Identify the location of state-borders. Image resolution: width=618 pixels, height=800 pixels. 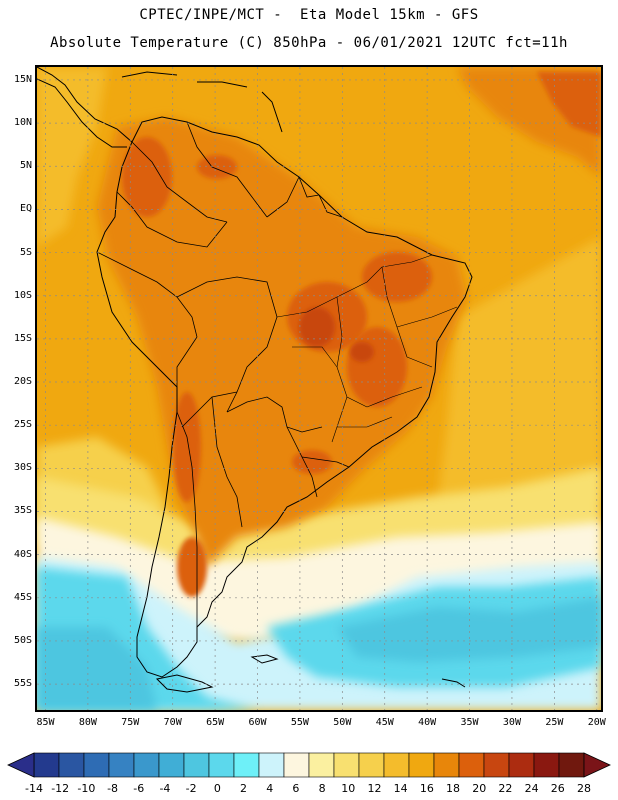
(367, 348).